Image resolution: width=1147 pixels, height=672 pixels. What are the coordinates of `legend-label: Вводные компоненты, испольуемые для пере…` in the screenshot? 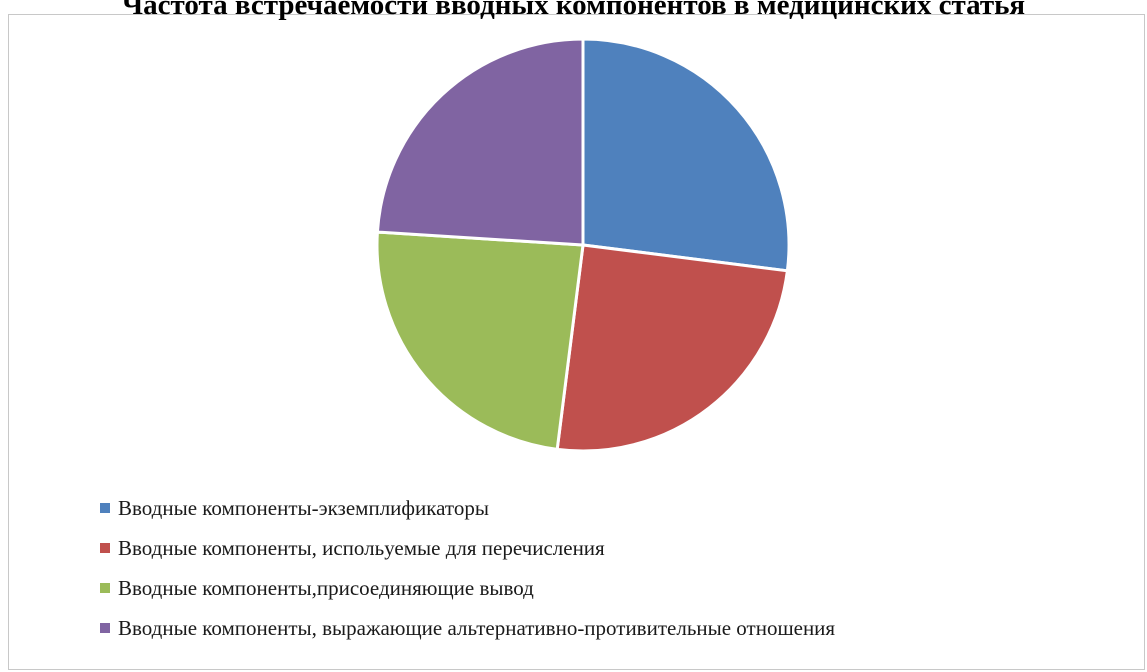 It's located at (361, 547).